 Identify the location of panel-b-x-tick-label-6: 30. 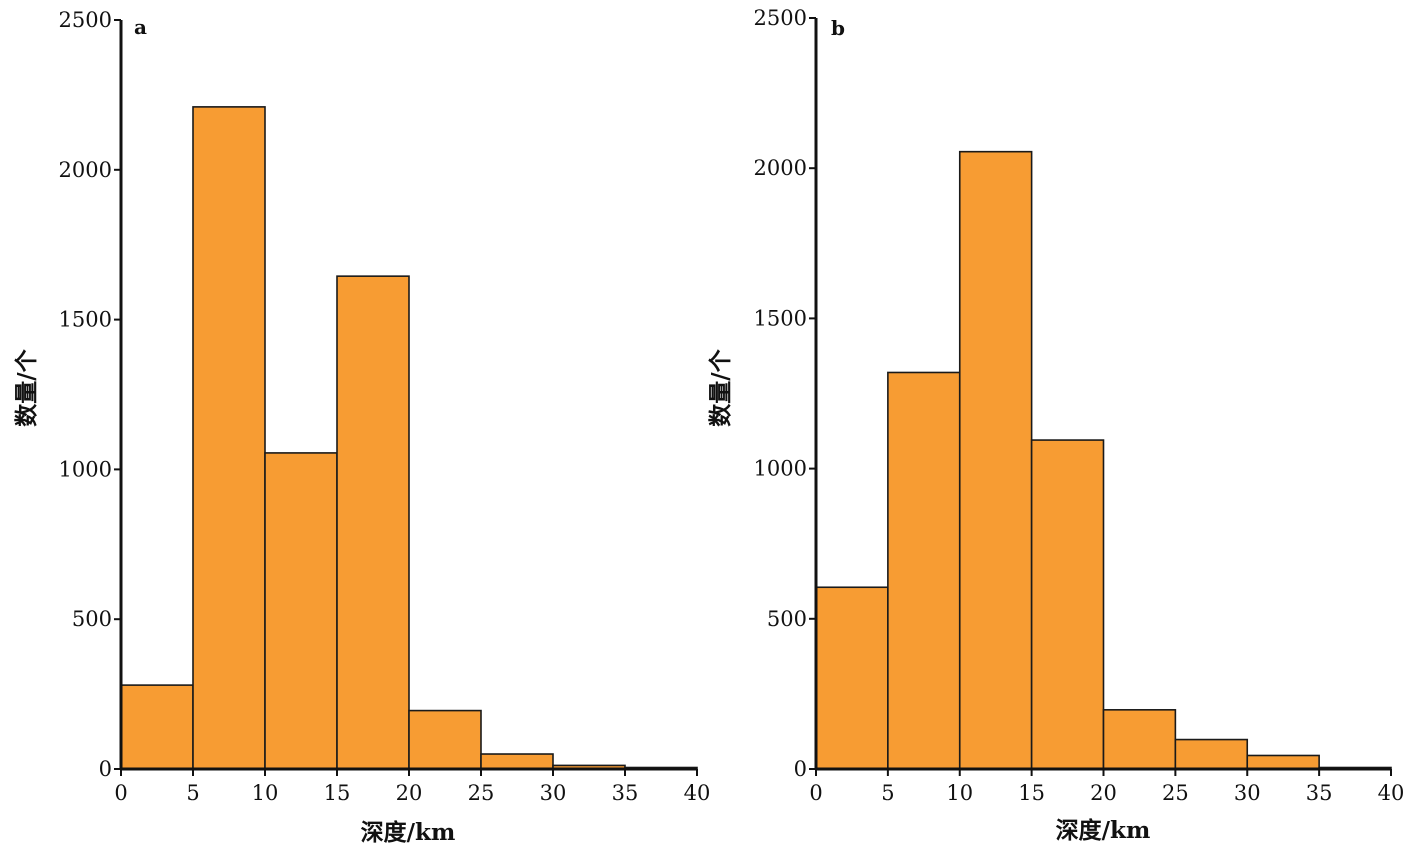
(1247, 793).